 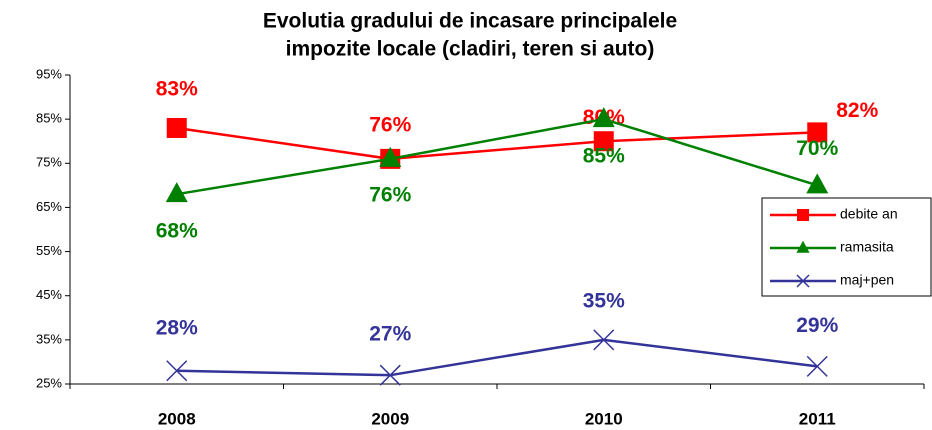 I want to click on y-tick-label: 95%, so click(x=49, y=73).